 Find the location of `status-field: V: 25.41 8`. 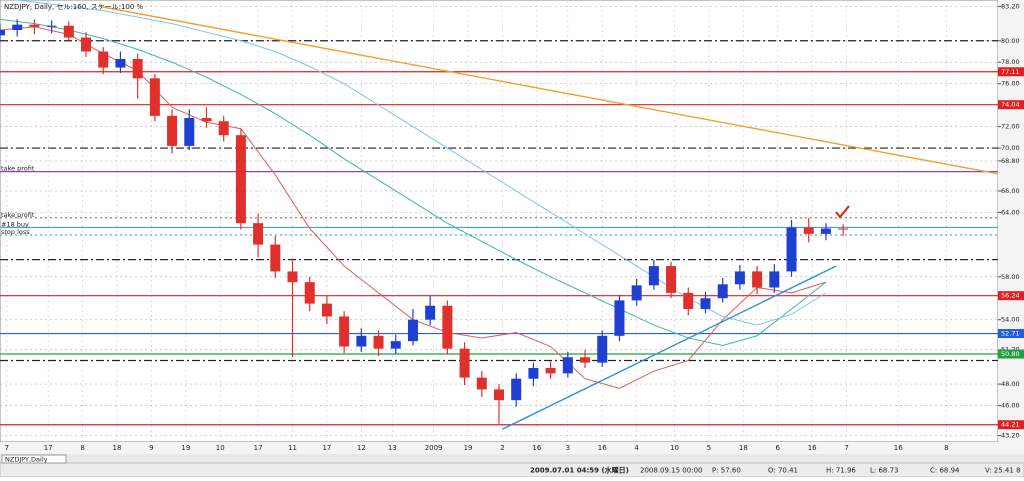

status-field: V: 25.41 8 is located at coordinates (1003, 471).